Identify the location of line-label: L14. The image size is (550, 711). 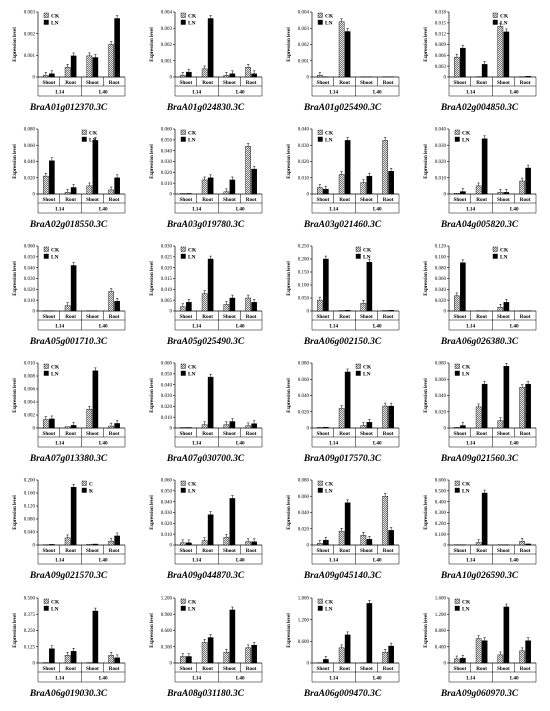
(470, 210).